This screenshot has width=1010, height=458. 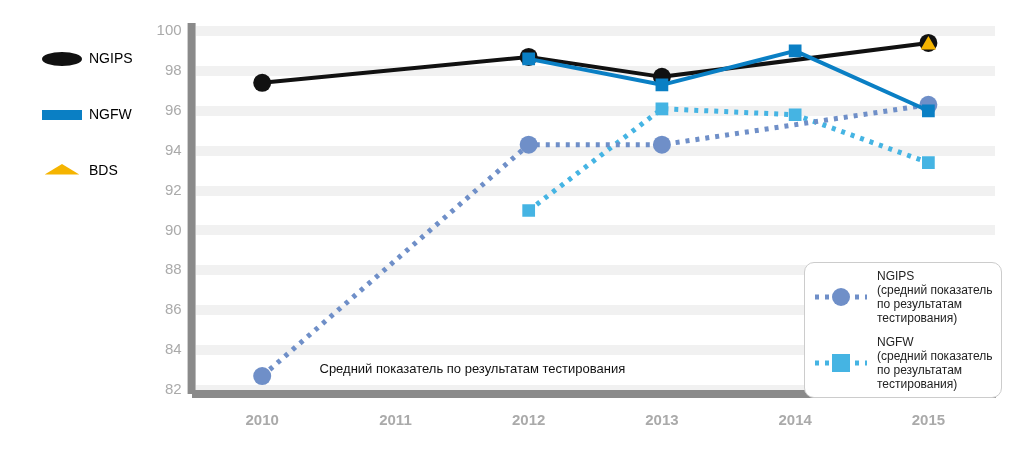 What do you see at coordinates (111, 113) in the screenshot?
I see `legend-label: NGFW` at bounding box center [111, 113].